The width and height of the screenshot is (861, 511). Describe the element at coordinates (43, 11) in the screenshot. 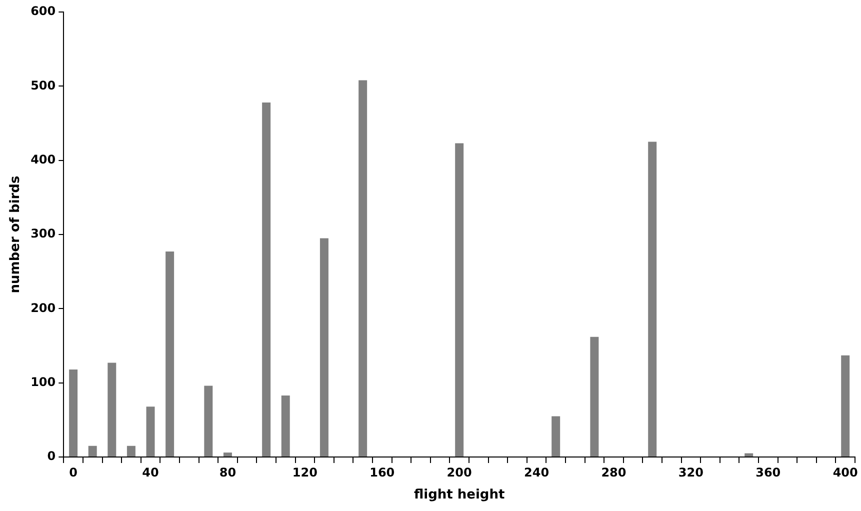

I see `y-tick-label: 600` at that location.